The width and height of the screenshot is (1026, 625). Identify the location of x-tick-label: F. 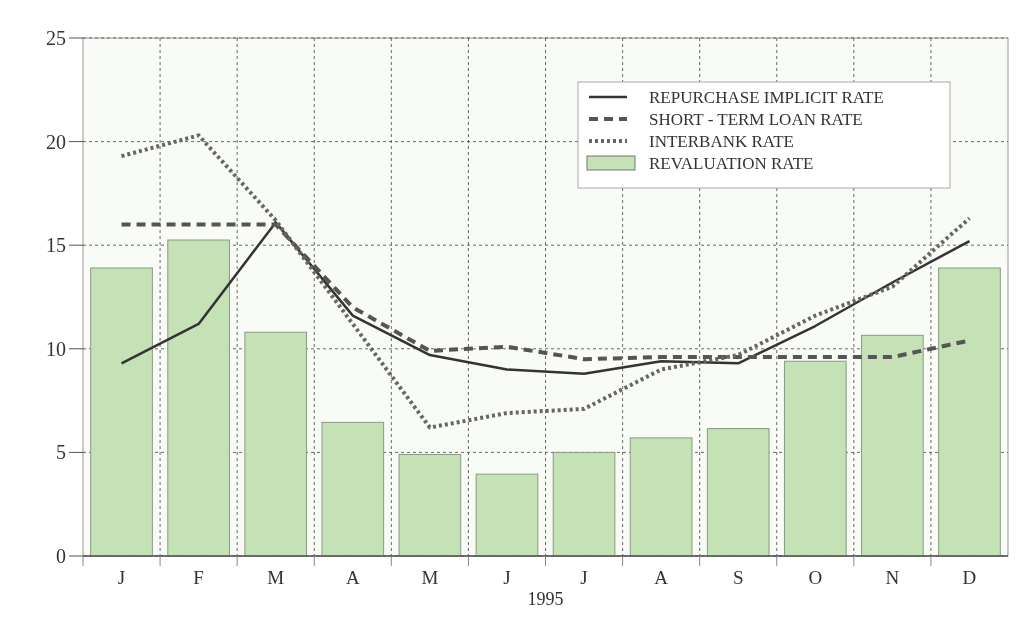
(198, 577).